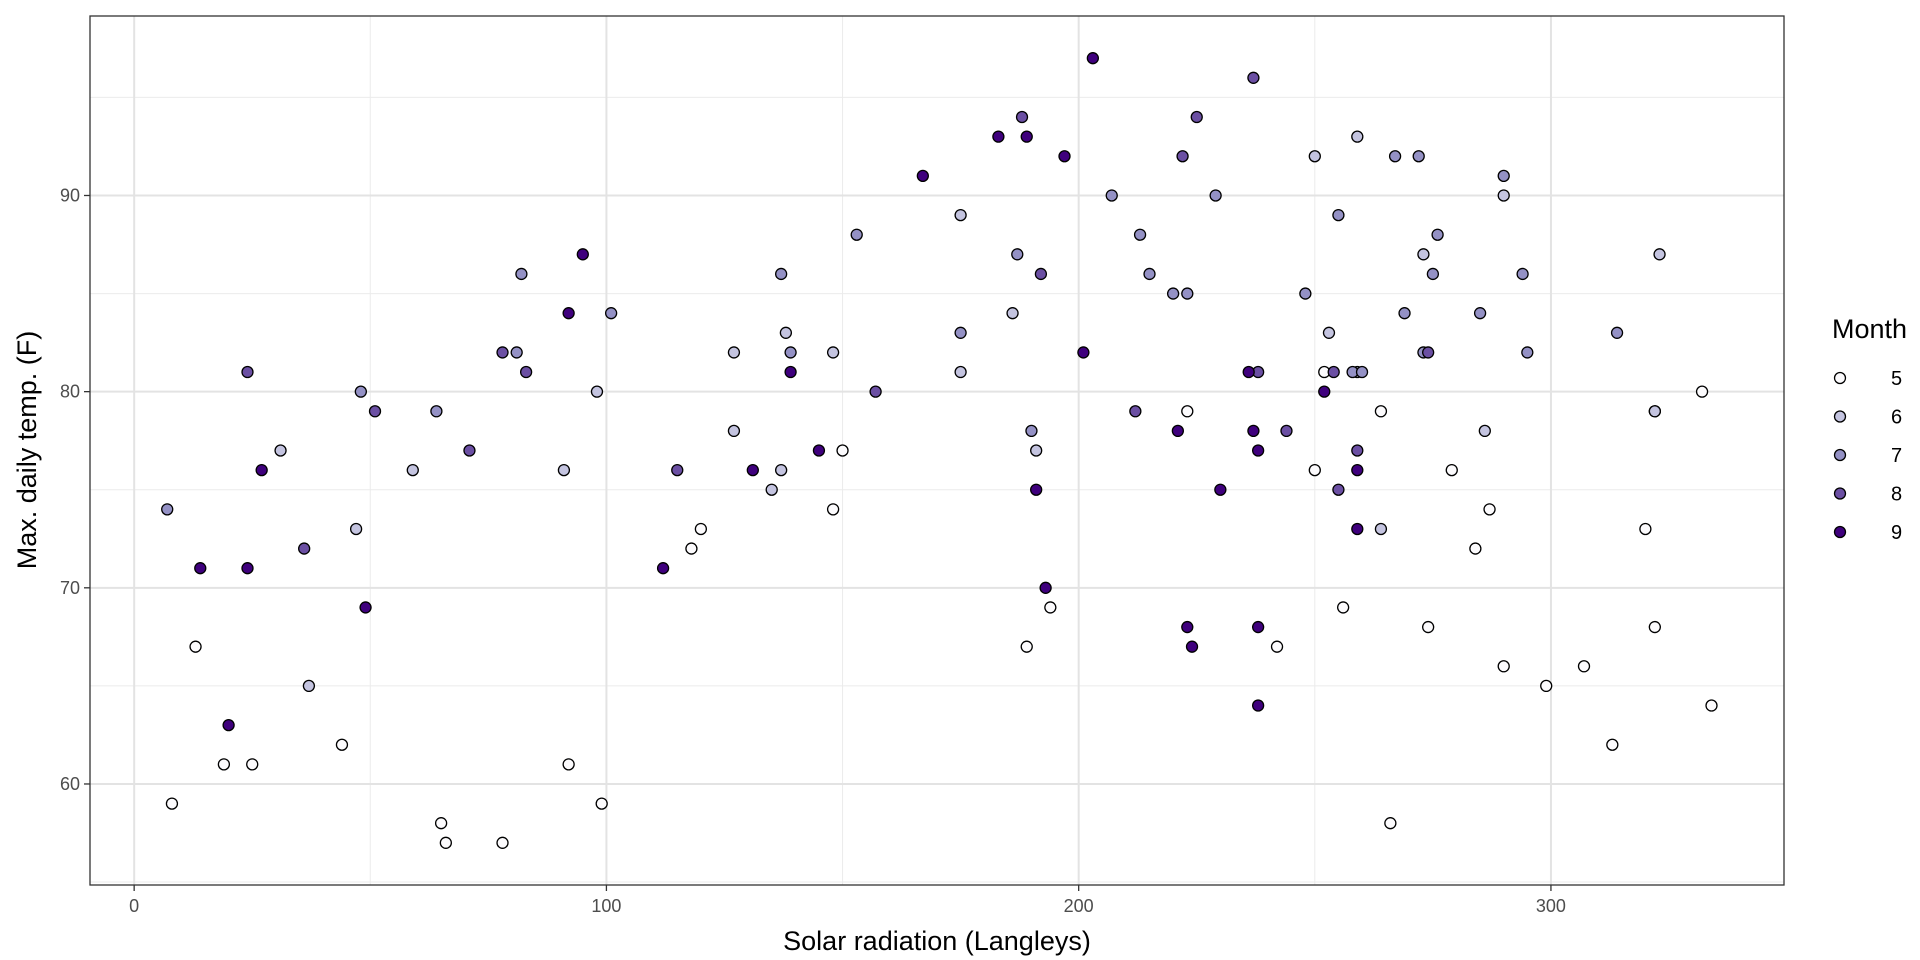 The height and width of the screenshot is (960, 1920). What do you see at coordinates (70, 392) in the screenshot?
I see `y-tick-label: 80` at bounding box center [70, 392].